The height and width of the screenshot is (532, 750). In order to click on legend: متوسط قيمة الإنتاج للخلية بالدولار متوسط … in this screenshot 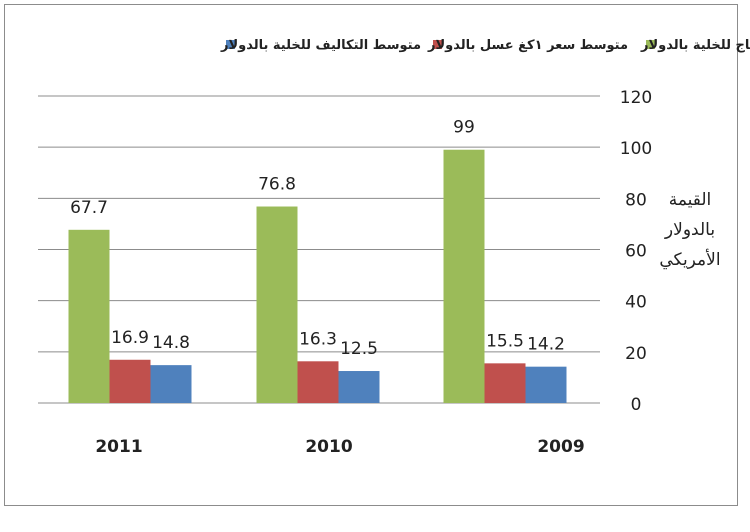, I will do `click(485, 45)`.